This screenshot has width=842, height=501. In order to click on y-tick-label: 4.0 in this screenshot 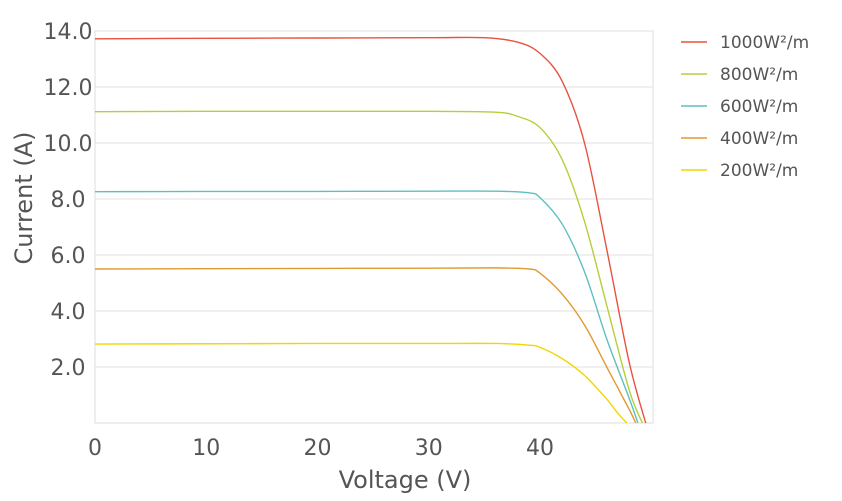, I will do `click(68, 312)`.